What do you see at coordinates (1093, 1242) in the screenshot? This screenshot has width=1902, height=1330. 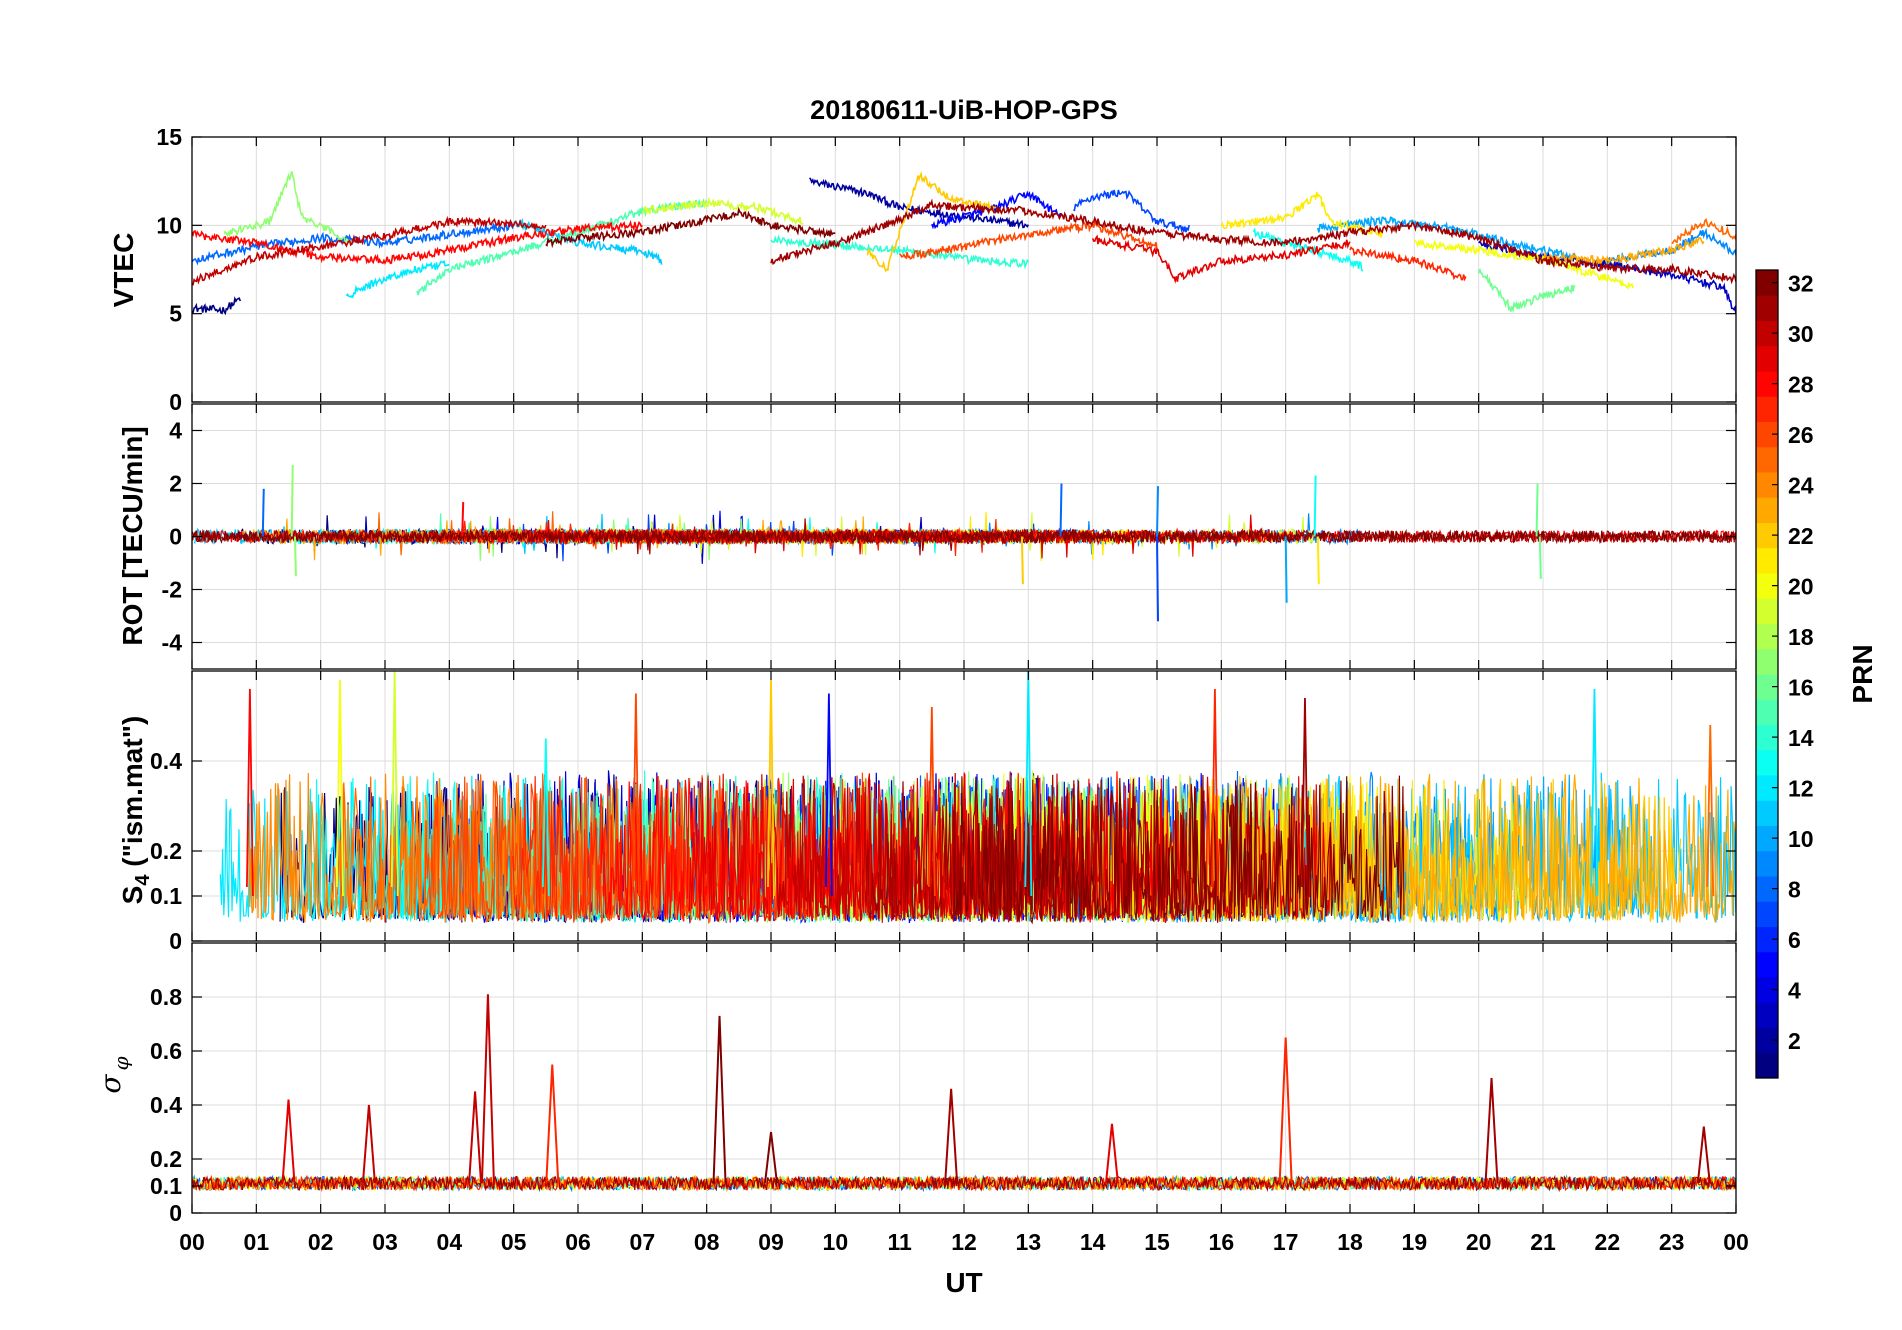 I see `x-tick-label: 14` at bounding box center [1093, 1242].